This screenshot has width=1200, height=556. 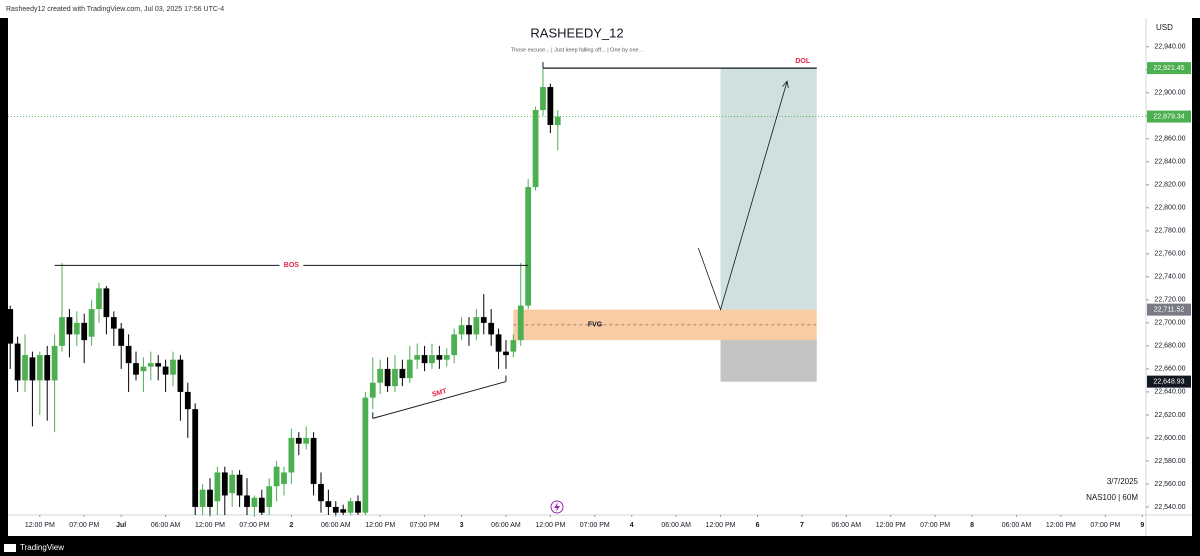 What do you see at coordinates (10, 548) in the screenshot?
I see `logo-icon` at bounding box center [10, 548].